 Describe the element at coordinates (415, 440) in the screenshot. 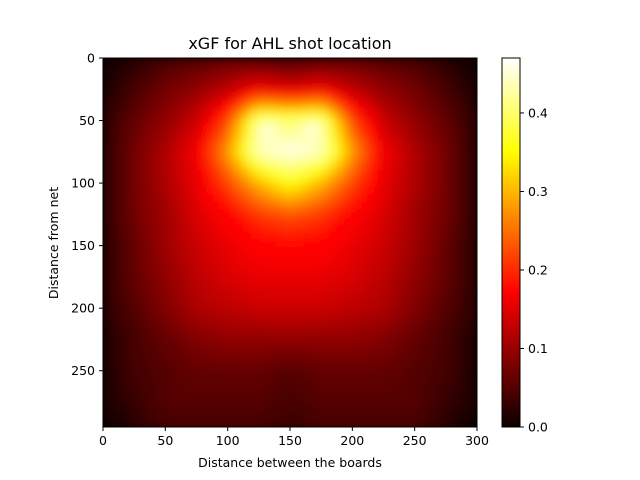

I see `x-tick-label: 250` at that location.